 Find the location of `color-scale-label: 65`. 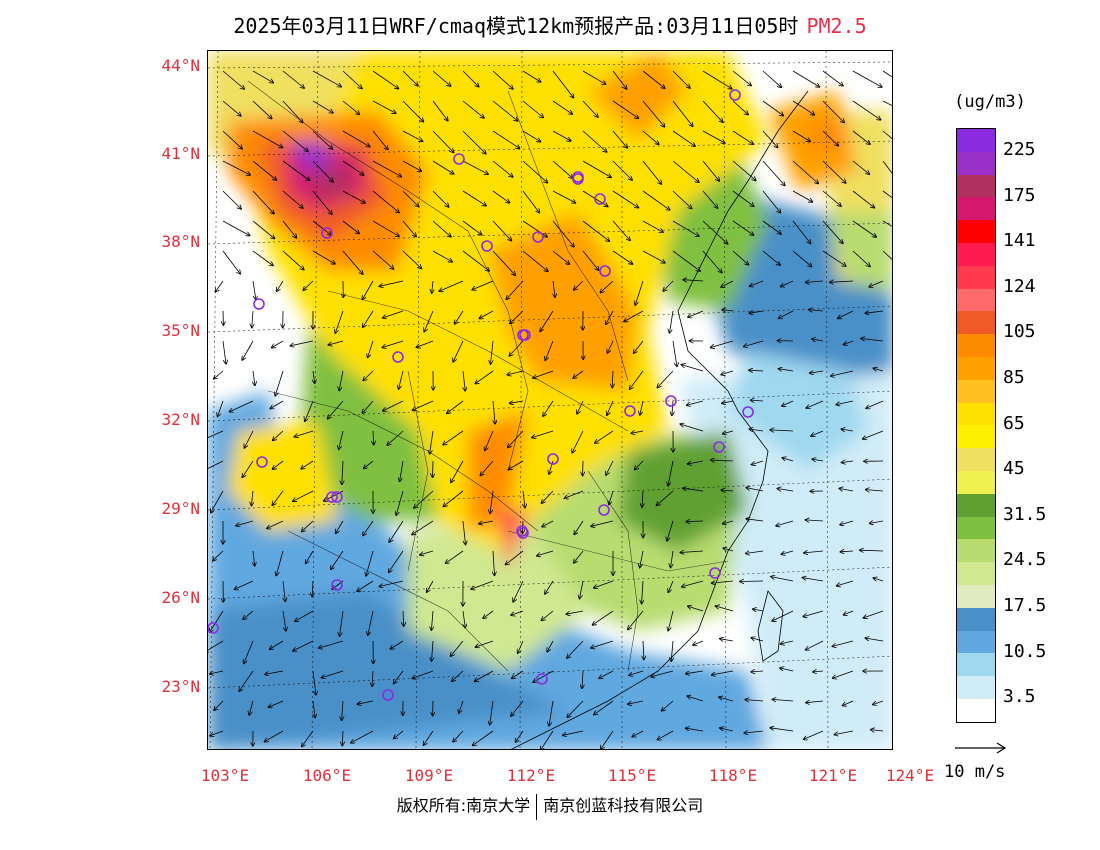

color-scale-label: 65 is located at coordinates (1014, 423).